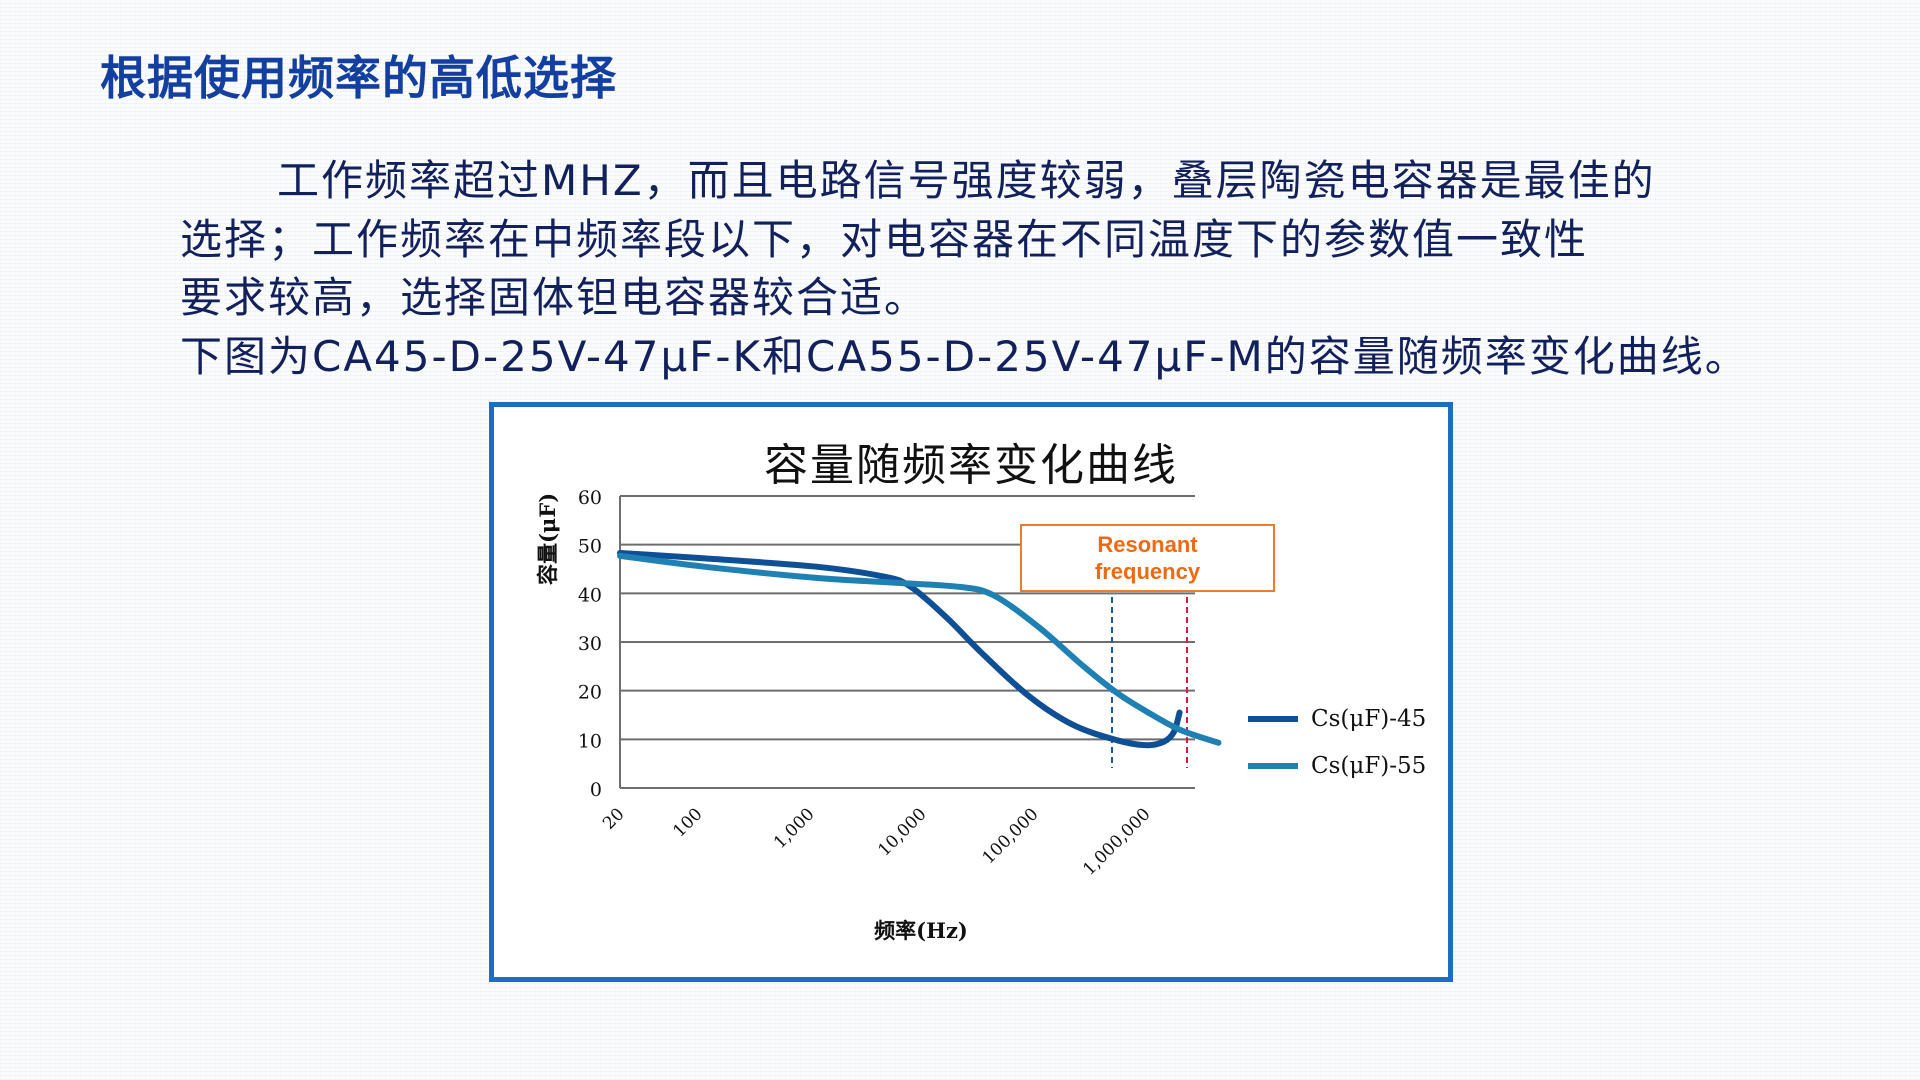 Image resolution: width=1920 pixels, height=1080 pixels. Describe the element at coordinates (794, 828) in the screenshot. I see `x-tick-label: 1,000` at that location.